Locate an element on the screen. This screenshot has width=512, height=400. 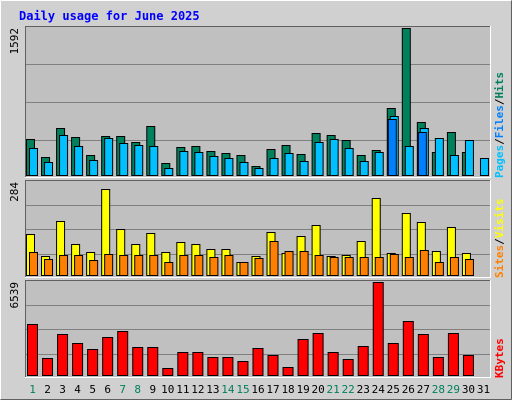
x-tick-label-7: 7 is located at coordinates (122, 389).